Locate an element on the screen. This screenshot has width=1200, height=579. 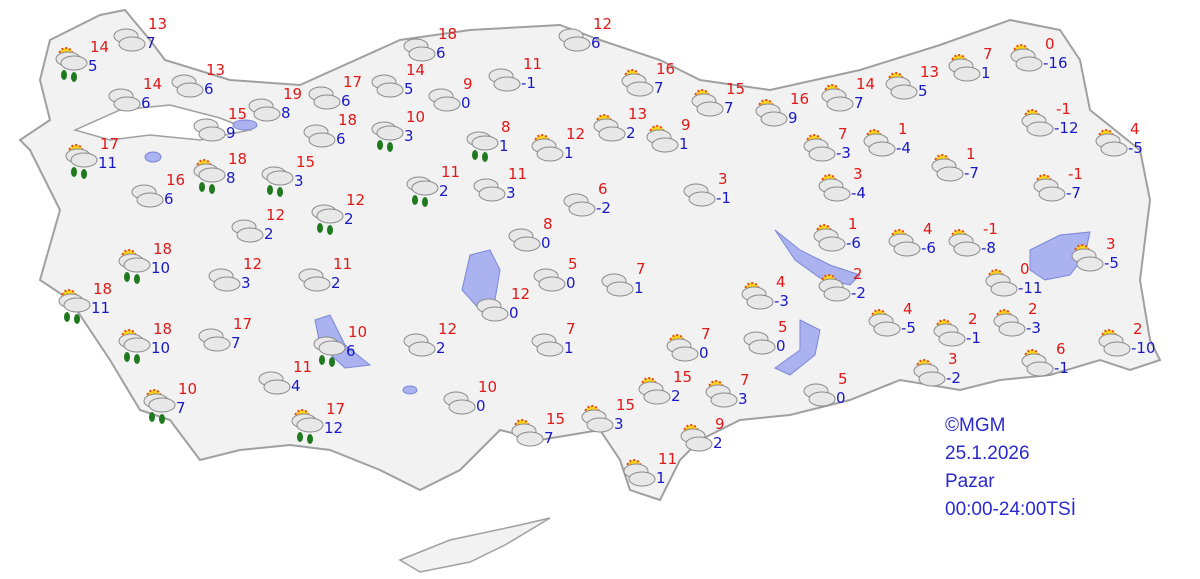
high-temp: 15 is located at coordinates (626, 405).